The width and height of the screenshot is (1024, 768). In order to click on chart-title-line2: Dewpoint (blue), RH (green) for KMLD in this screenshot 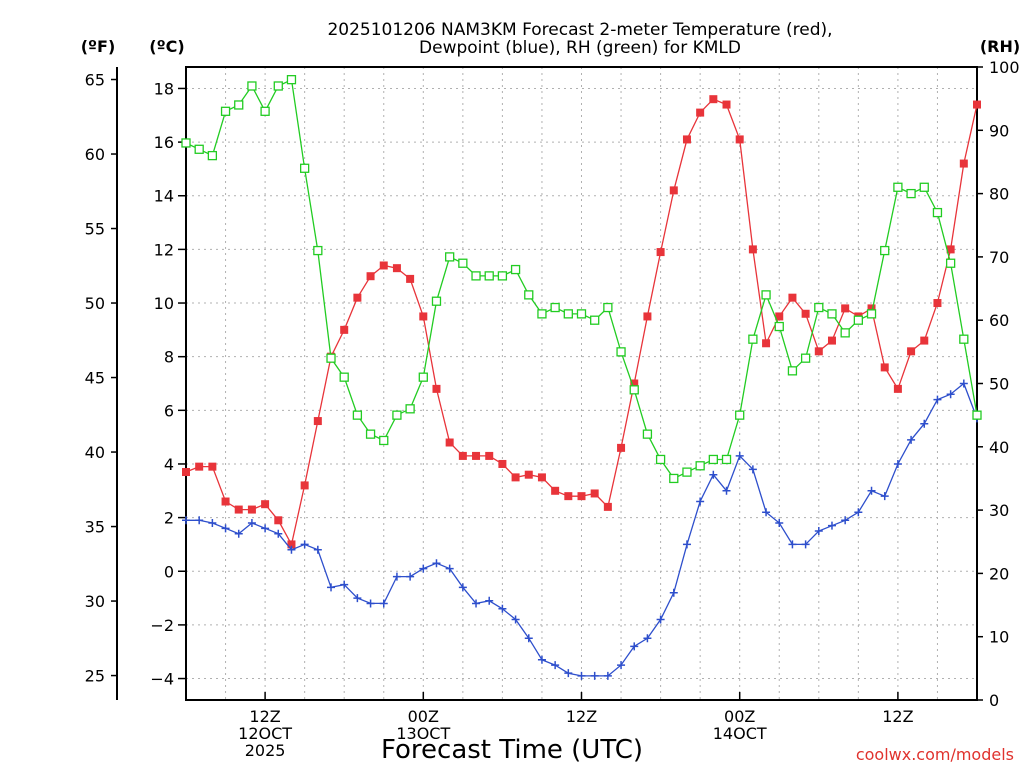, I will do `click(580, 48)`.